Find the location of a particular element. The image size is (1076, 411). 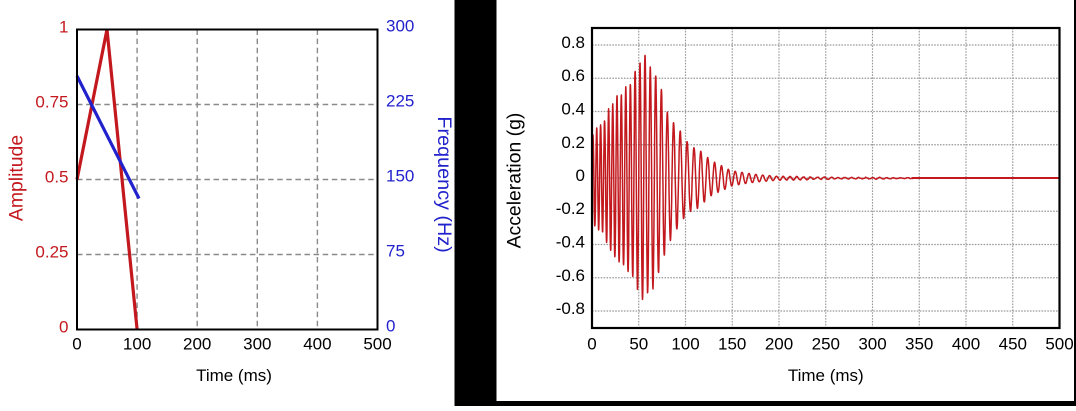

svg-text: -0.8 is located at coordinates (570, 308).